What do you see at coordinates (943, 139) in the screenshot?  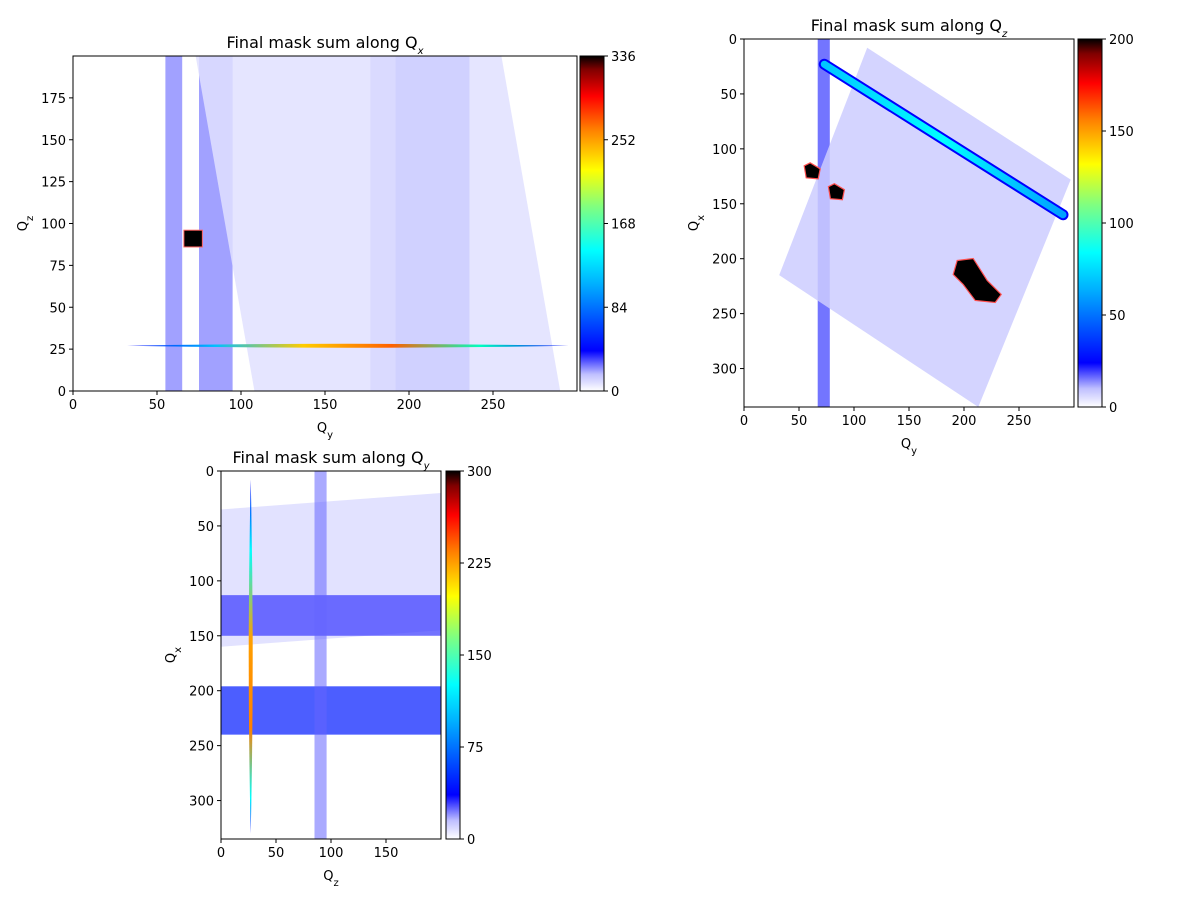 I see `feature-diagonal-streak` at bounding box center [943, 139].